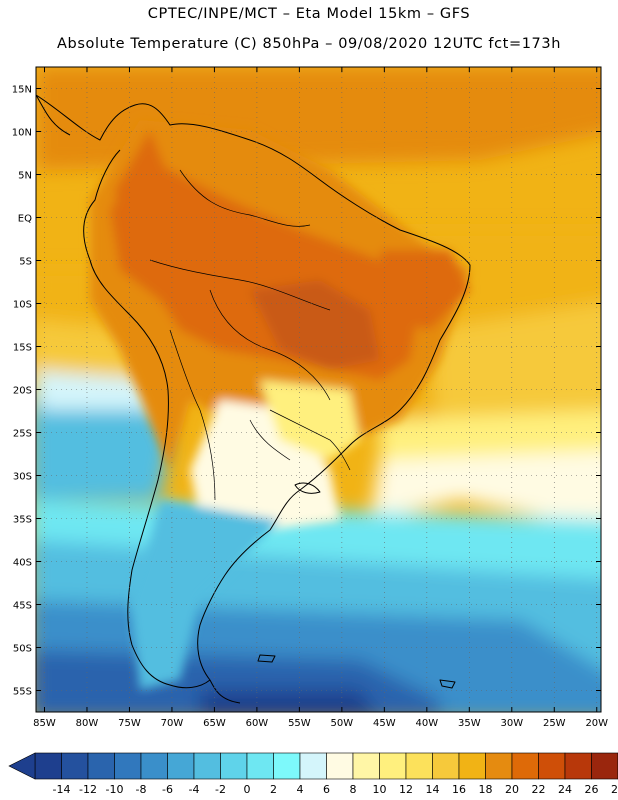 The image size is (618, 800). I want to click on lon-label: 50W, so click(342, 723).